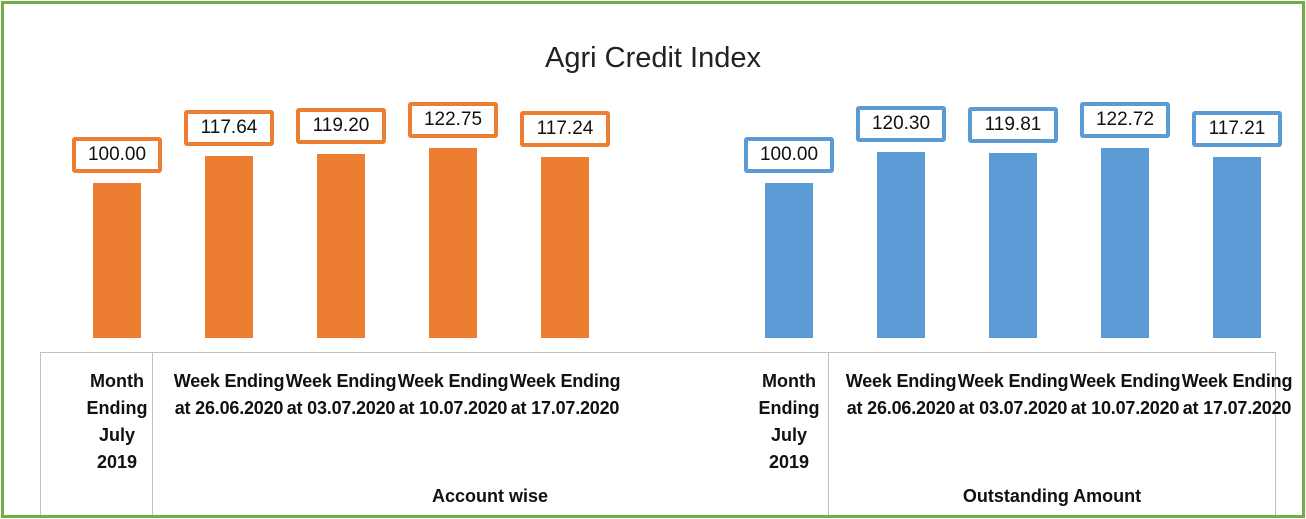 Image resolution: width=1306 pixels, height=519 pixels. What do you see at coordinates (1013, 124) in the screenshot?
I see `data-label: 119.81` at bounding box center [1013, 124].